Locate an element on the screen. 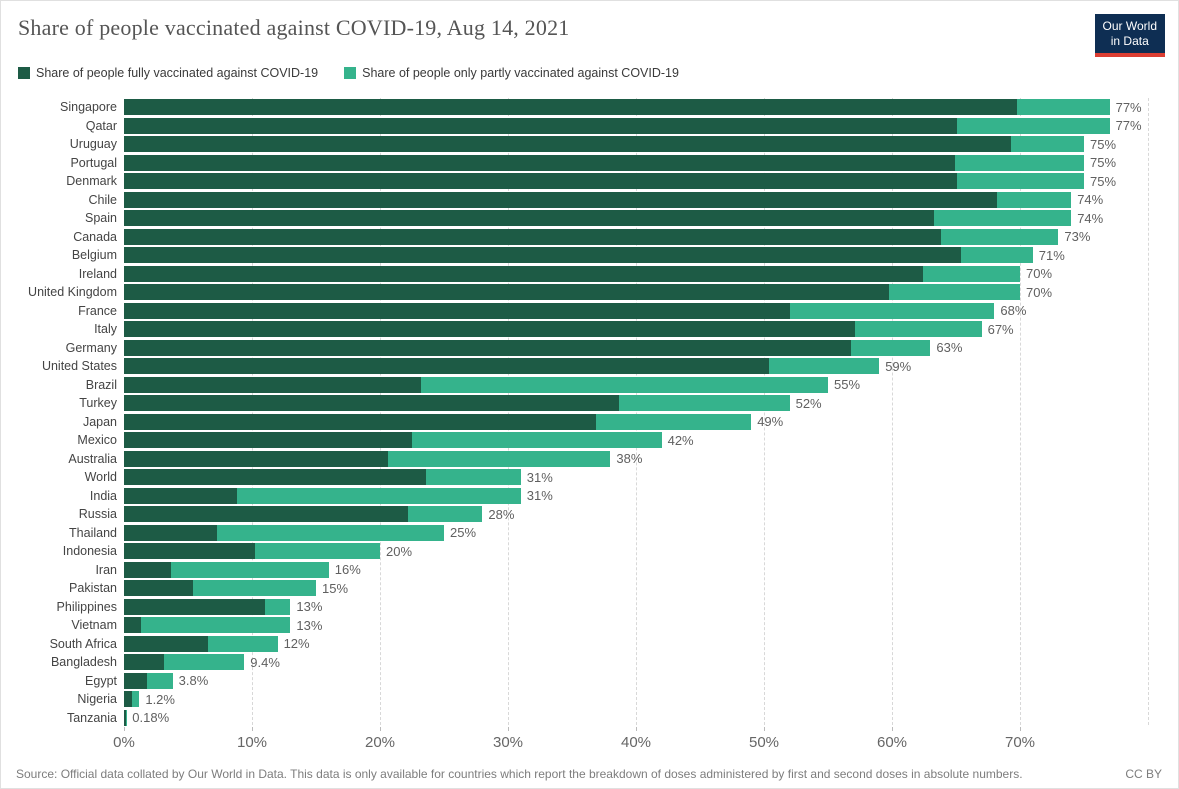 Image resolution: width=1179 pixels, height=789 pixels. bar-row: United States 59% is located at coordinates (589, 366).